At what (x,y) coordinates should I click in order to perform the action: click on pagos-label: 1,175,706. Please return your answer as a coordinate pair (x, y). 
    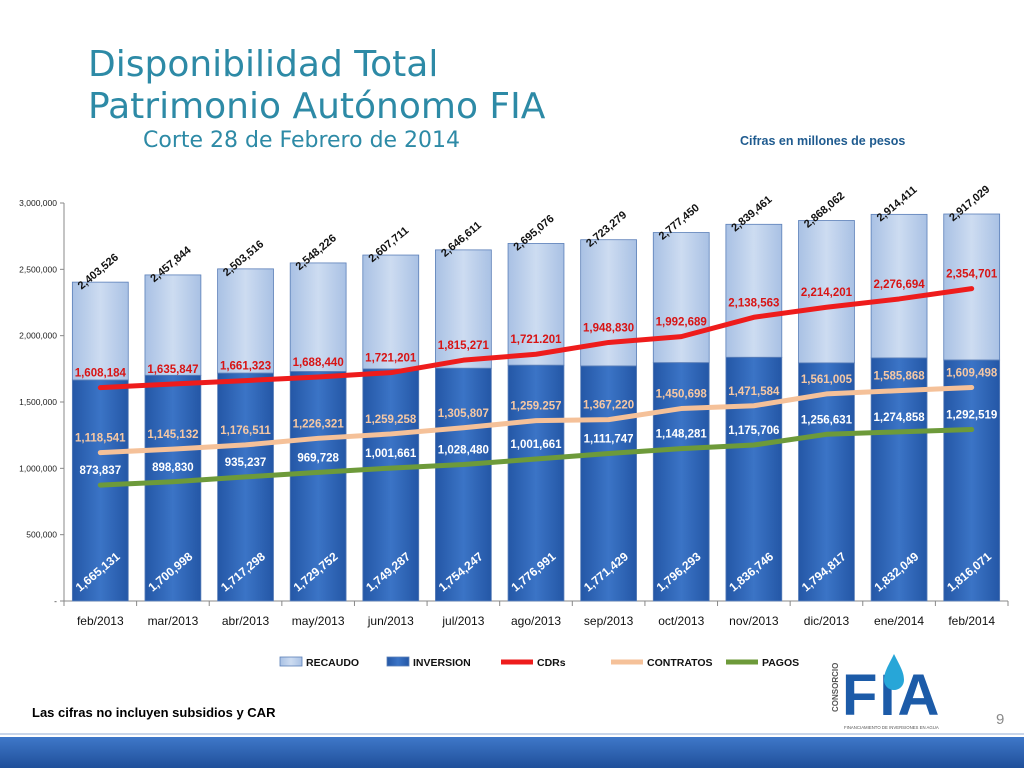
    Looking at the image, I should click on (753, 431).